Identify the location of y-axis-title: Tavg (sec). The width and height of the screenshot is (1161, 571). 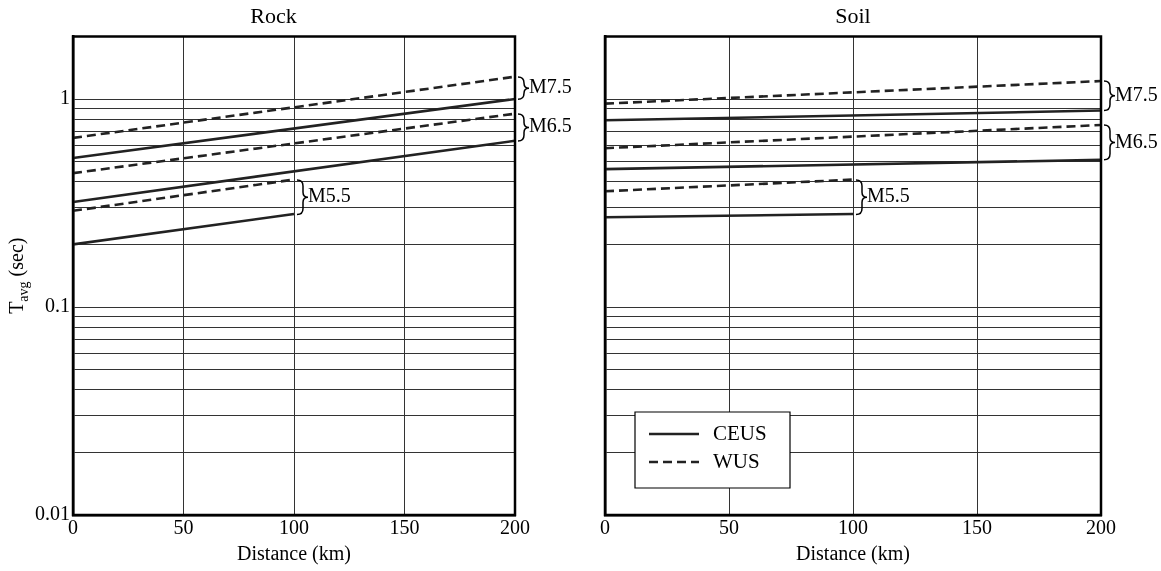
(18, 275).